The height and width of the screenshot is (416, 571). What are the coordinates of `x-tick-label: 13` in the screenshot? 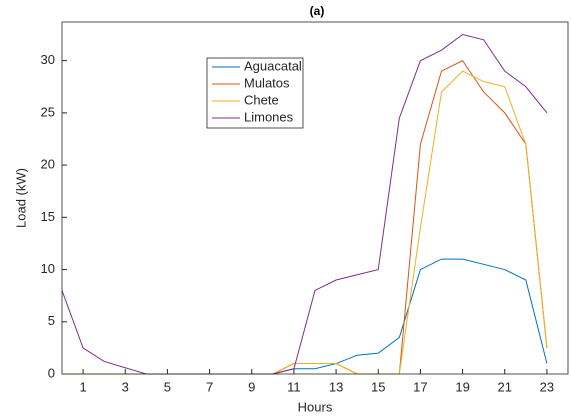 It's located at (336, 386).